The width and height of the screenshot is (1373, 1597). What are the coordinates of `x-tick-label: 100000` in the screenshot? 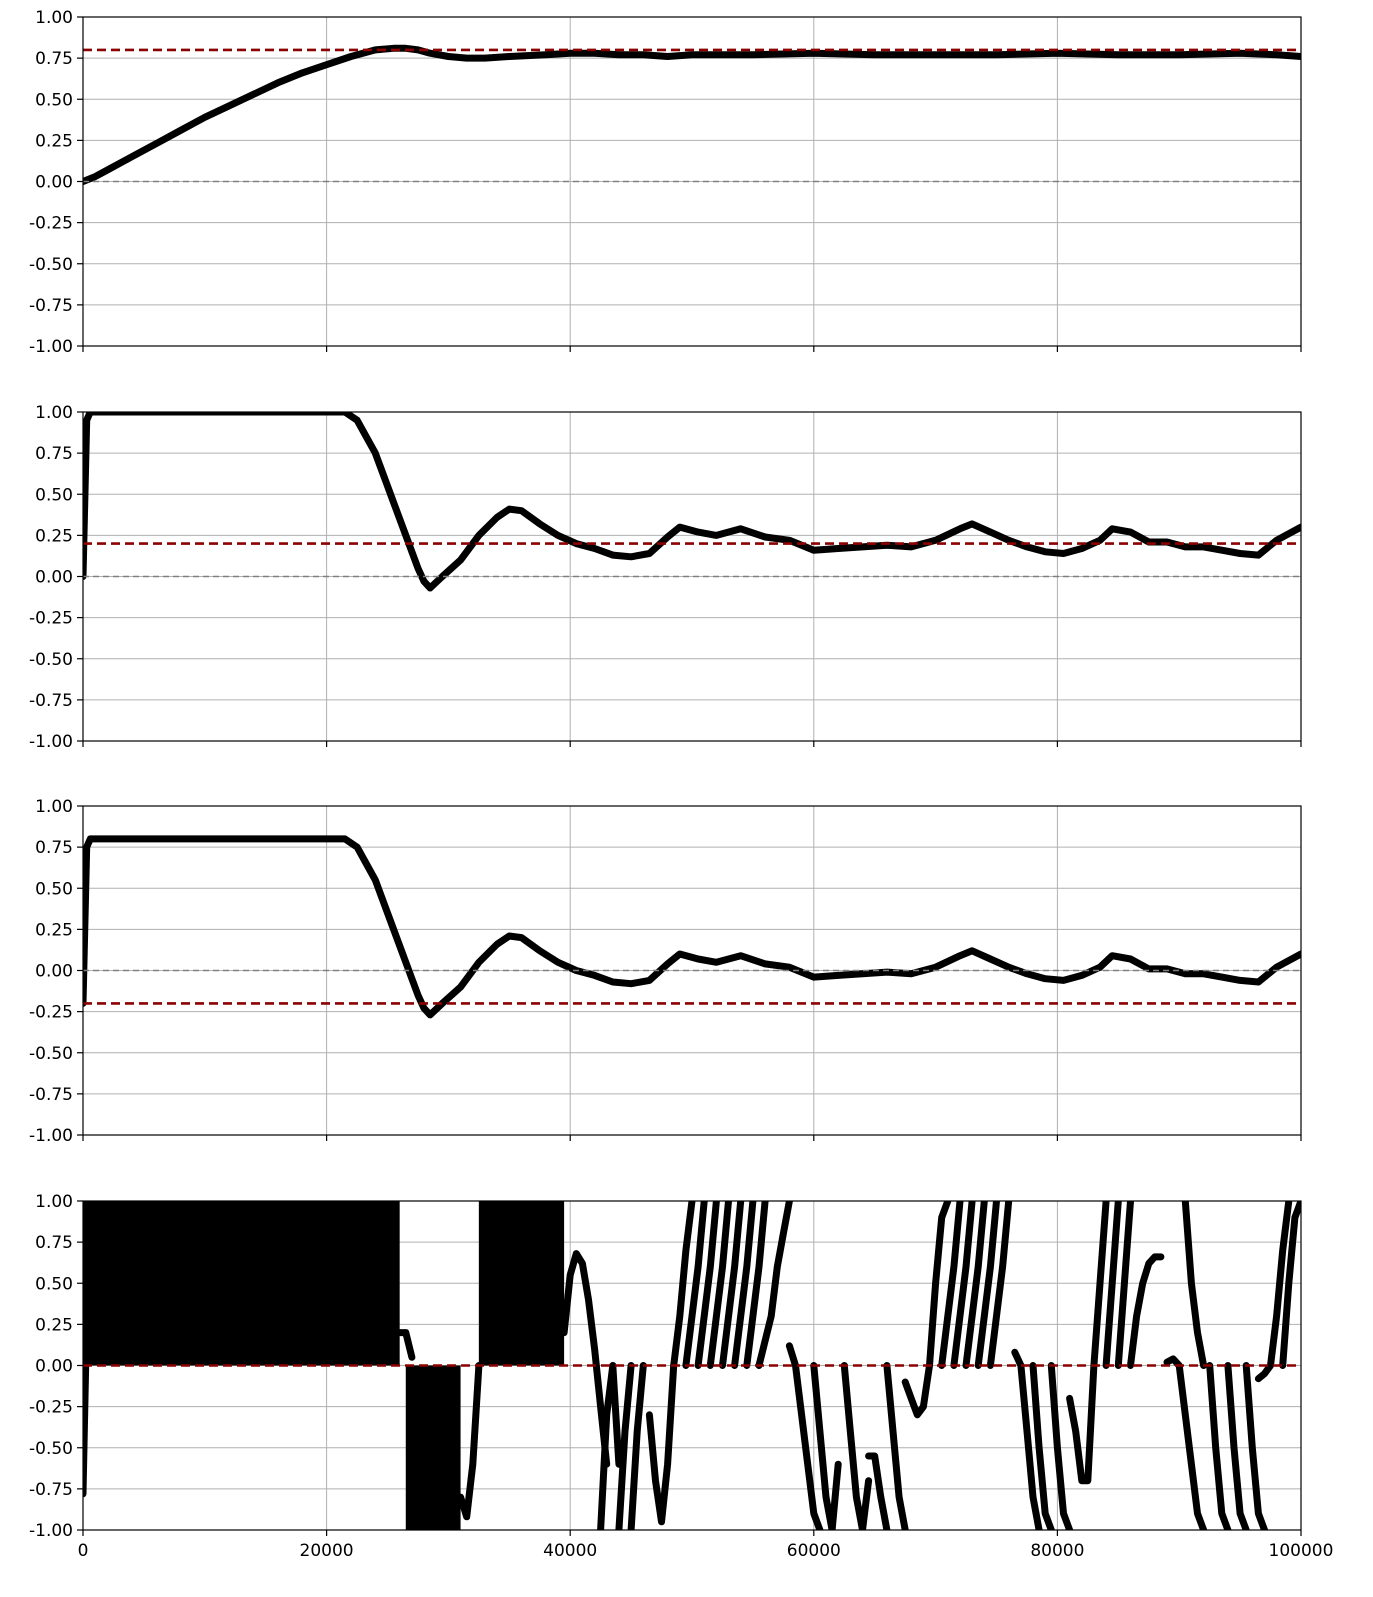 It's located at (1301, 1551).